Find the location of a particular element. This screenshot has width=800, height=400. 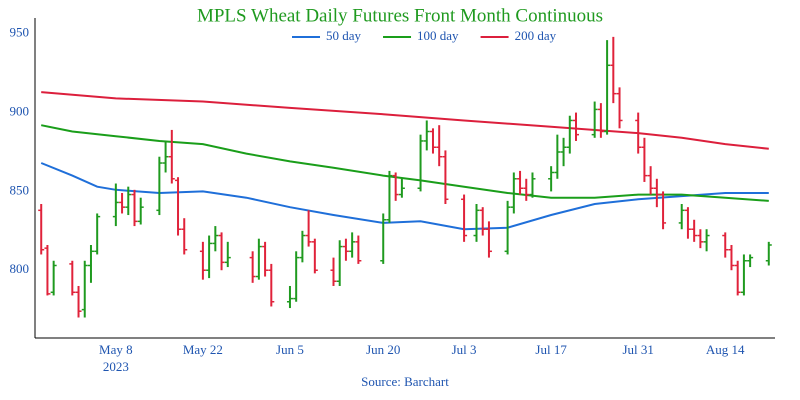

legend-label: 100 day is located at coordinates (438, 35).